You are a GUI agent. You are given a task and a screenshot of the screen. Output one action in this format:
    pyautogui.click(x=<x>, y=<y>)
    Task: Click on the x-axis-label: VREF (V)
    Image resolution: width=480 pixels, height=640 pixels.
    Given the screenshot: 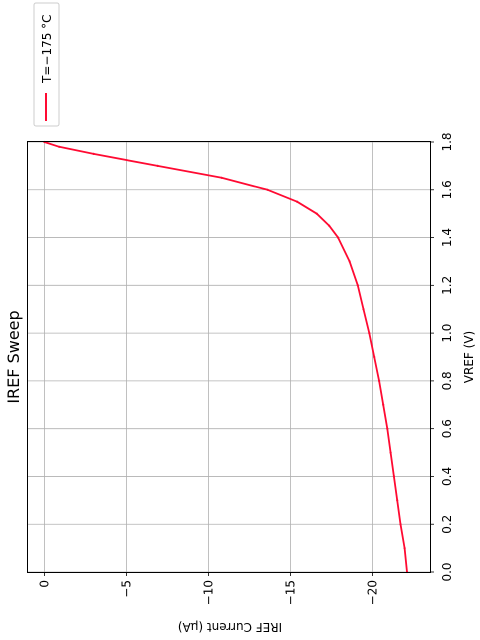 What is the action you would take?
    pyautogui.click(x=469, y=357)
    